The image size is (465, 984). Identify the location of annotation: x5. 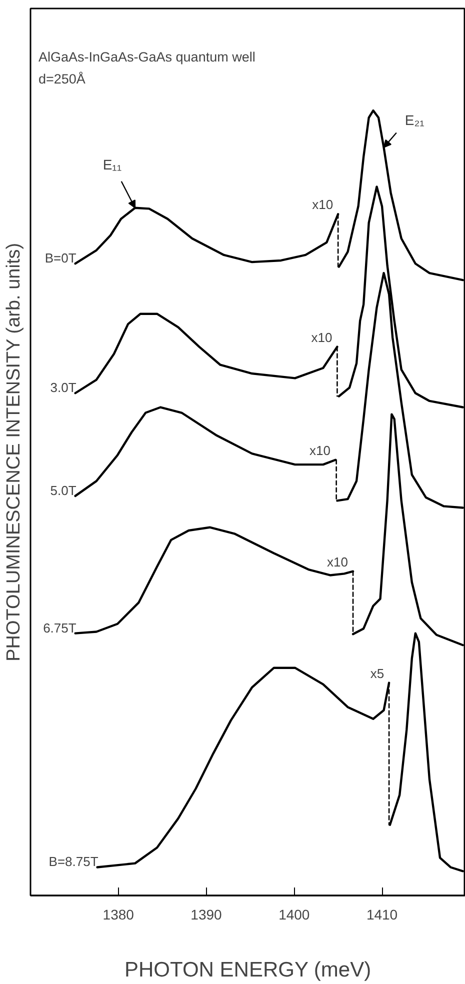
(377, 673).